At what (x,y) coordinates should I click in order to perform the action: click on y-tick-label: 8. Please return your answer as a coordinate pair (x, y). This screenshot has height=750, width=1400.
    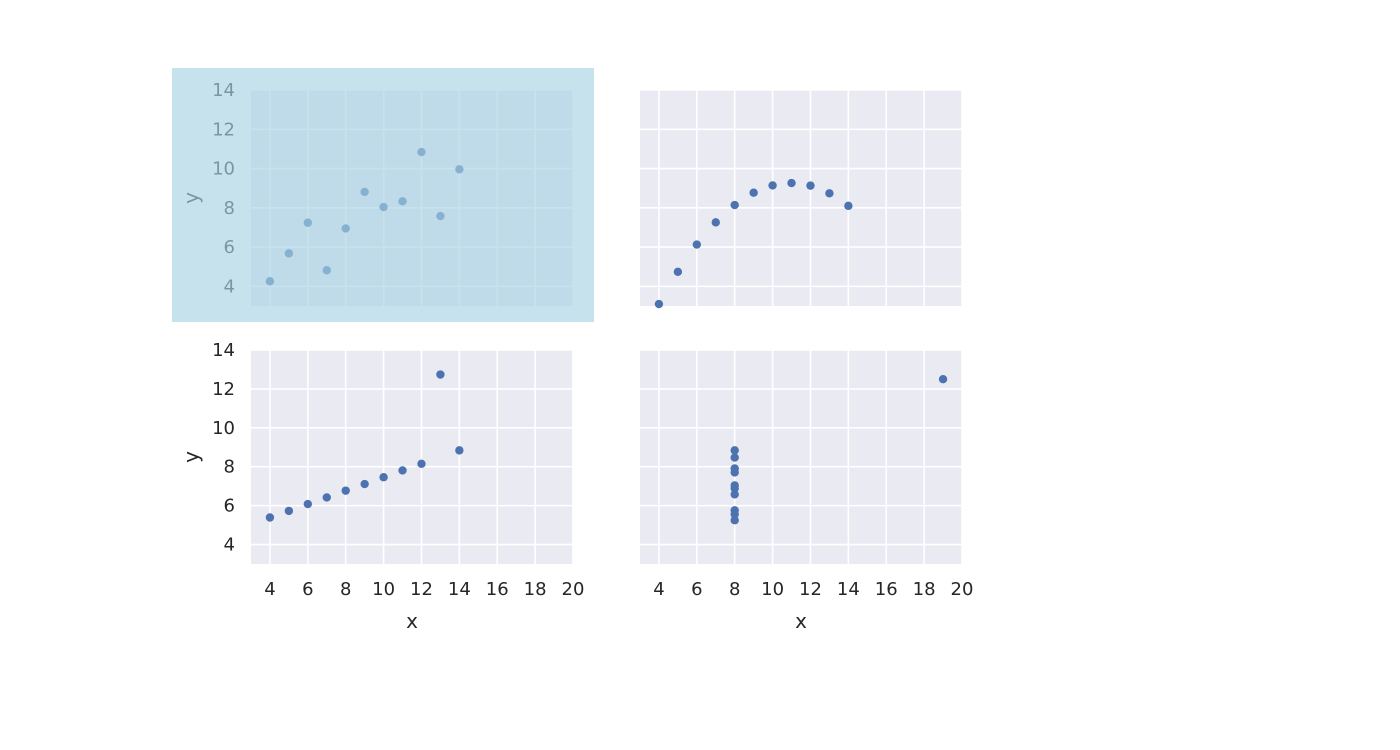
    Looking at the image, I should click on (229, 467).